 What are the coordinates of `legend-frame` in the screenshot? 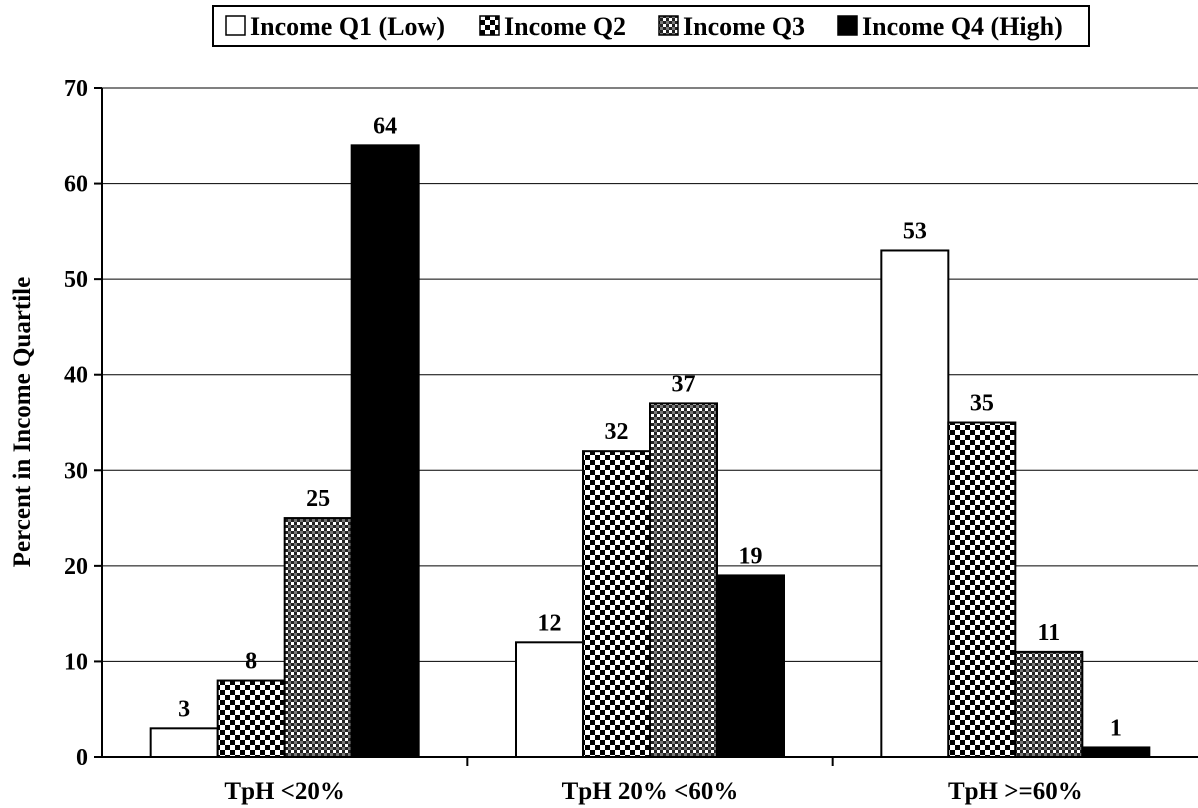 It's located at (651, 26).